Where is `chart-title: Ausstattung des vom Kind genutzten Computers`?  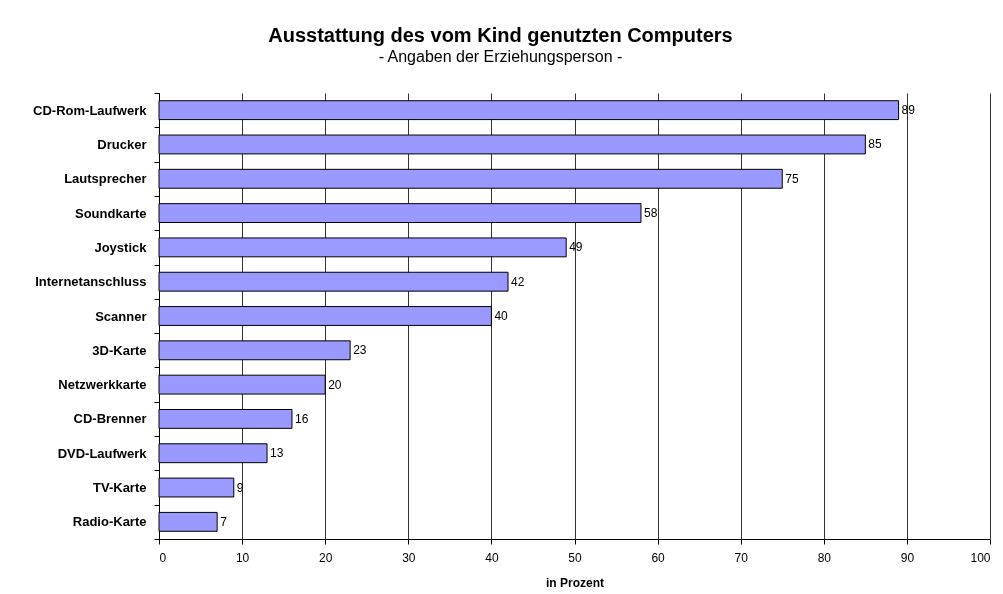 chart-title: Ausstattung des vom Kind genutzten Computers is located at coordinates (500, 35).